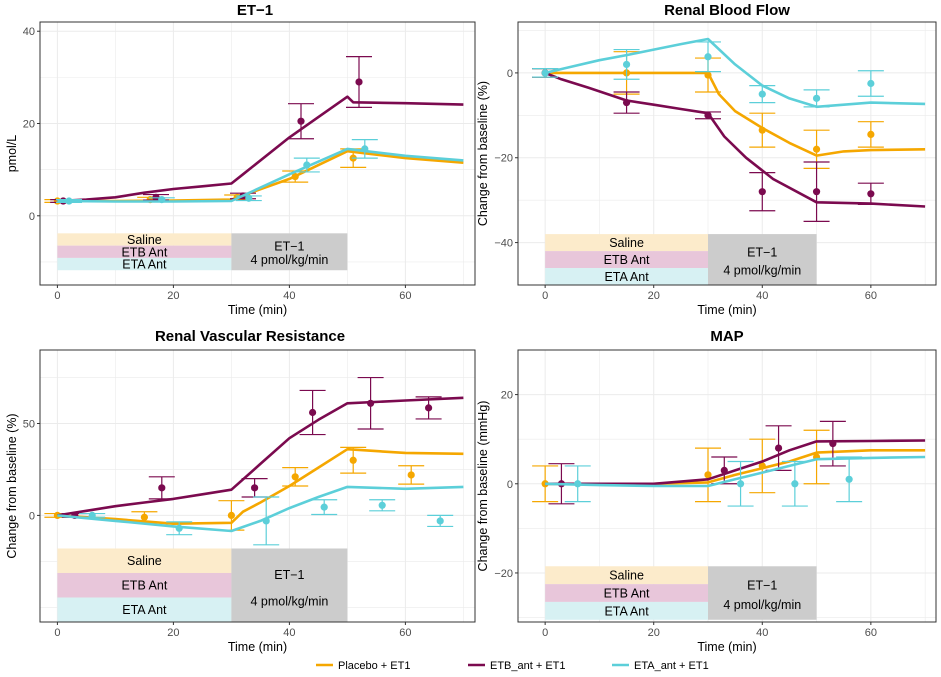 Image resolution: width=941 pixels, height=677 pixels. I want to click on y-tick-label: 40, so click(29, 32).